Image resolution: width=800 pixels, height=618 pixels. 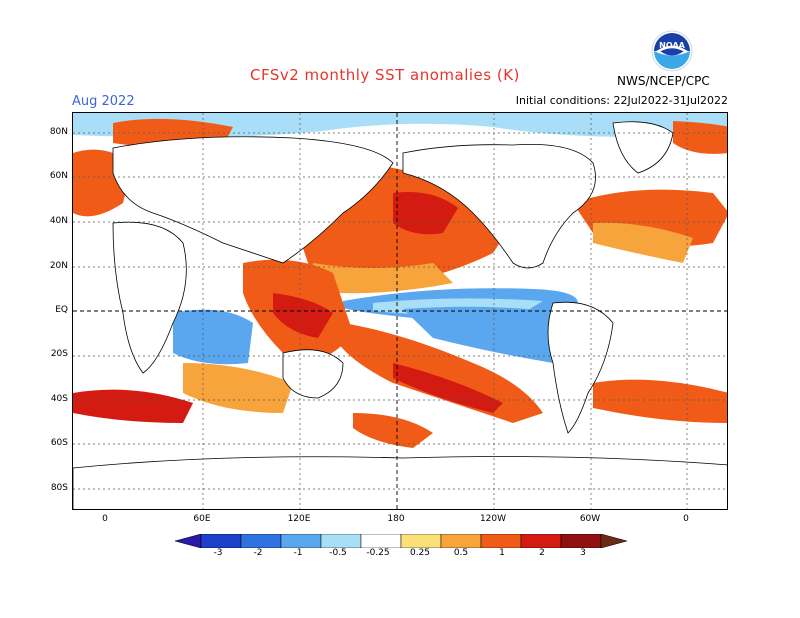 What do you see at coordinates (672, 45) in the screenshot?
I see `logo-text: NOAA` at bounding box center [672, 45].